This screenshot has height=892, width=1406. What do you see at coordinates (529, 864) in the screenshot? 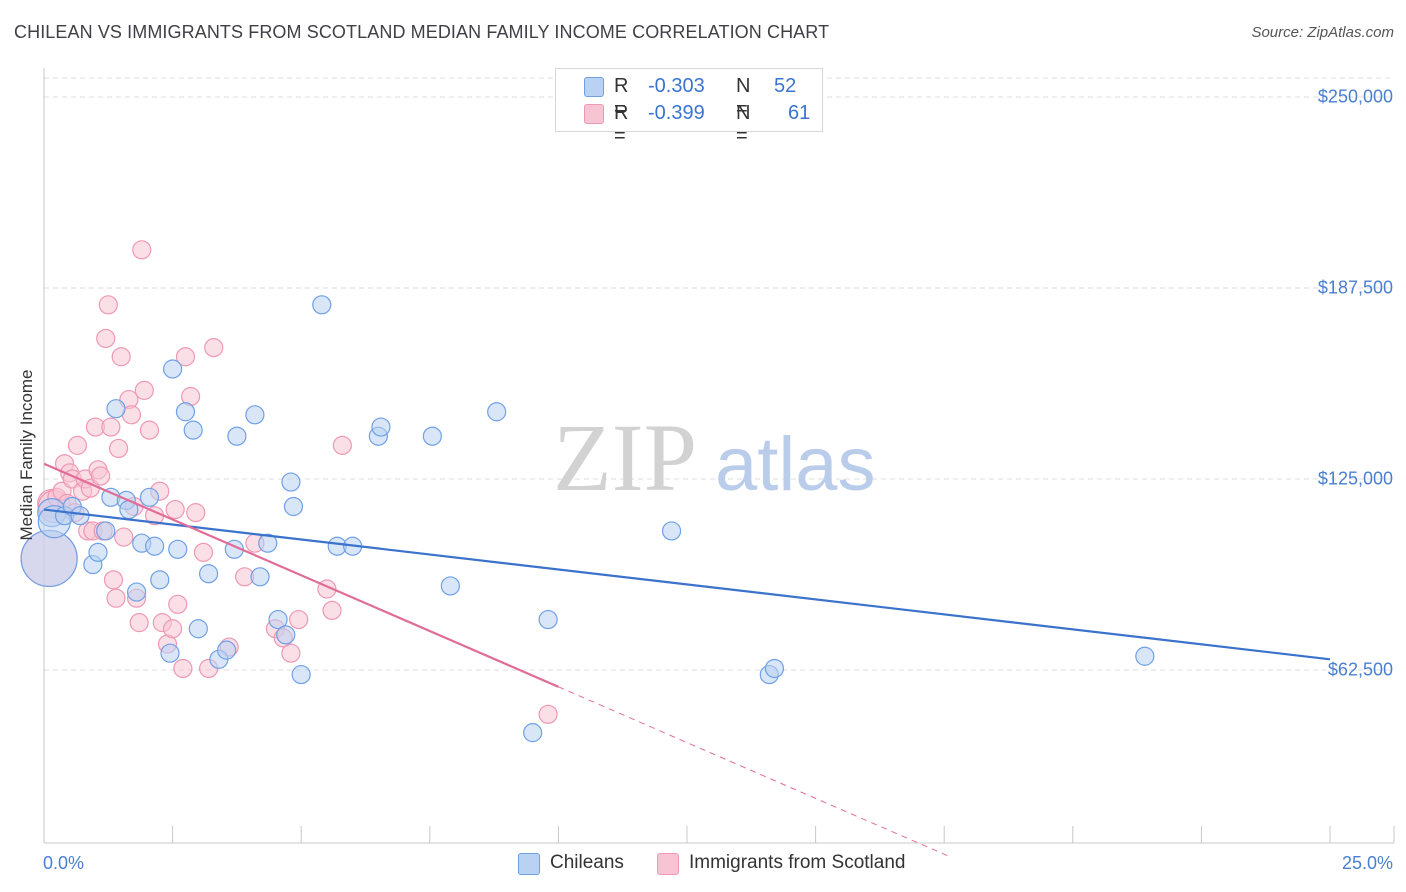
I see `bottom-legend-swatch-chileans` at bounding box center [529, 864].